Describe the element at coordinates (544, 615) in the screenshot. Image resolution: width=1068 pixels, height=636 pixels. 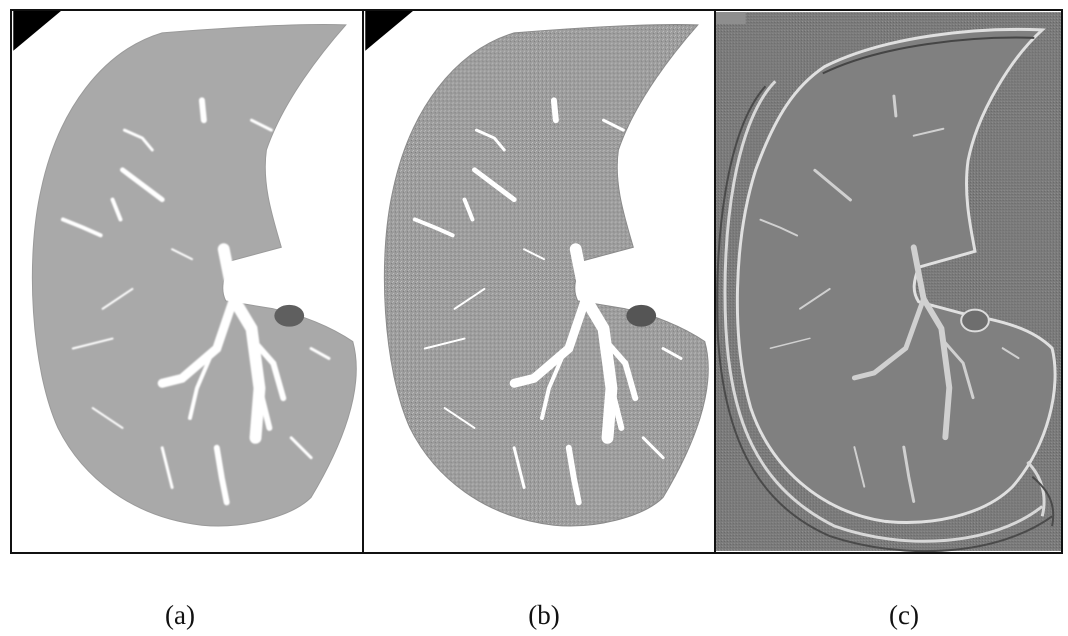
I see `caption-b: (b)` at that location.